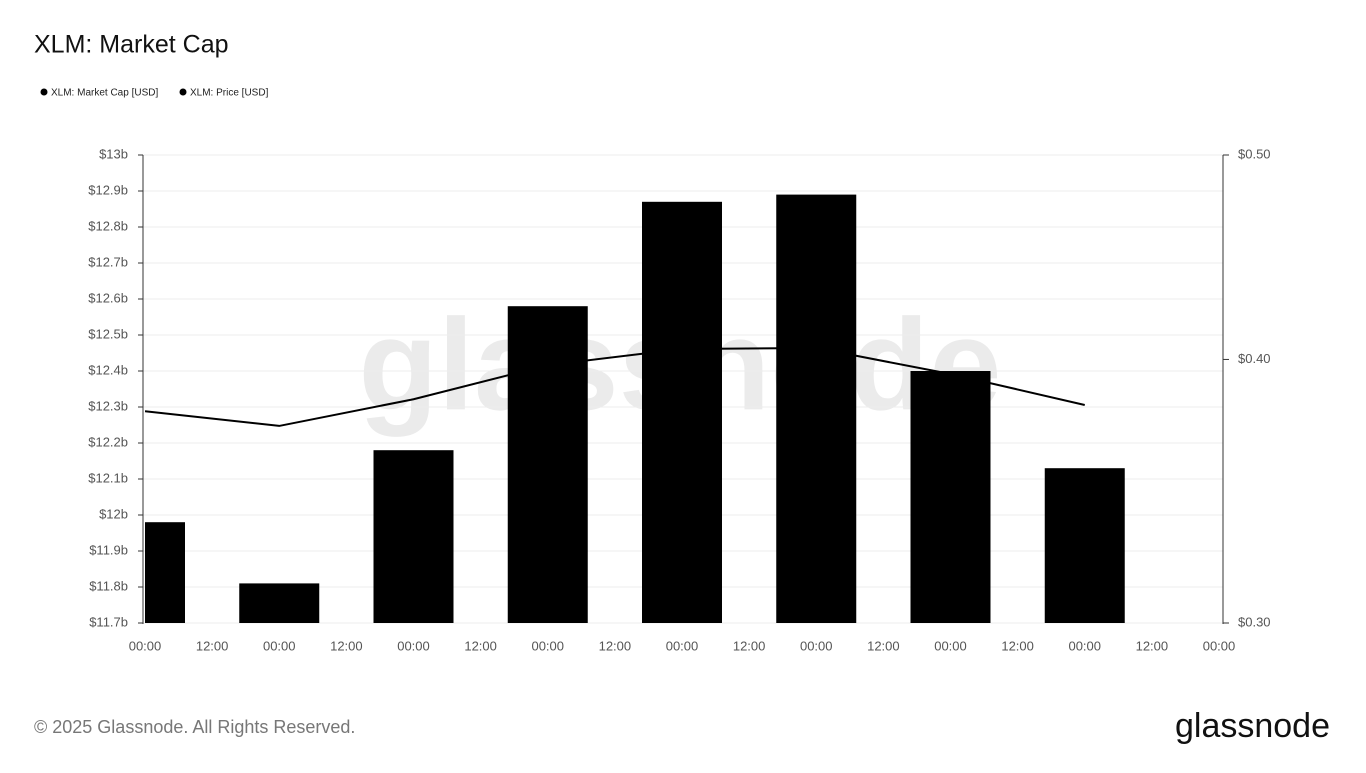 This screenshot has width=1366, height=773. Describe the element at coordinates (615, 387) in the screenshot. I see `price-line` at that location.